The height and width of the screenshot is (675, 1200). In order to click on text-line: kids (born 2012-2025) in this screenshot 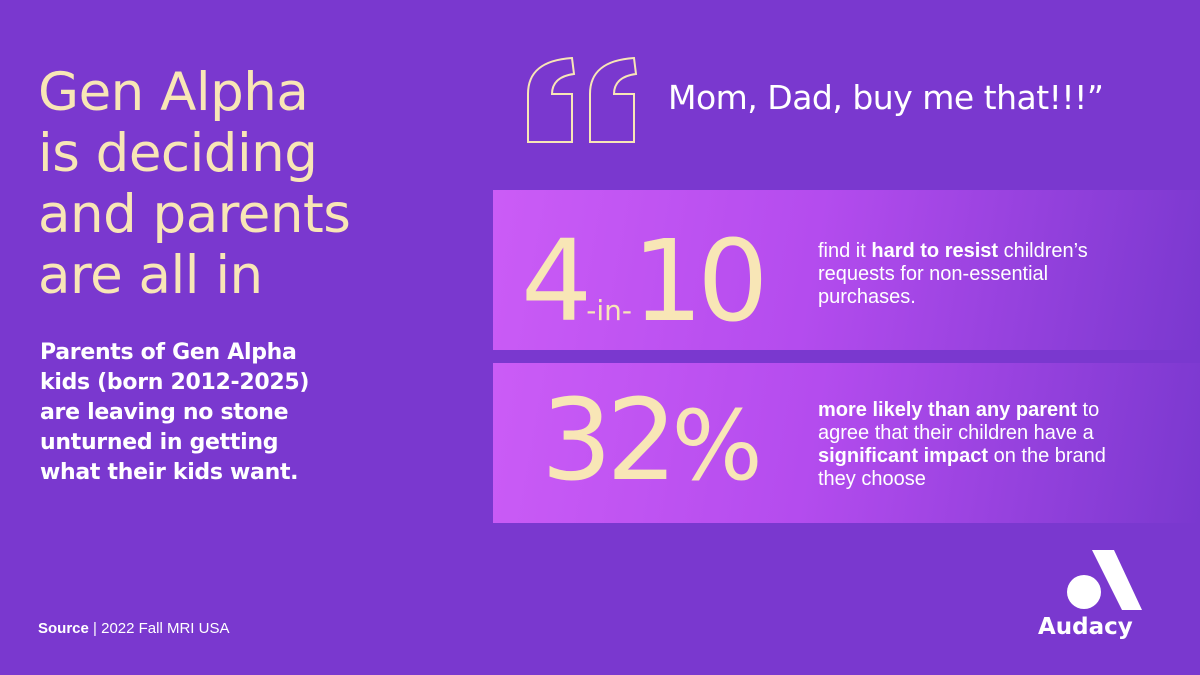, I will do `click(175, 382)`.